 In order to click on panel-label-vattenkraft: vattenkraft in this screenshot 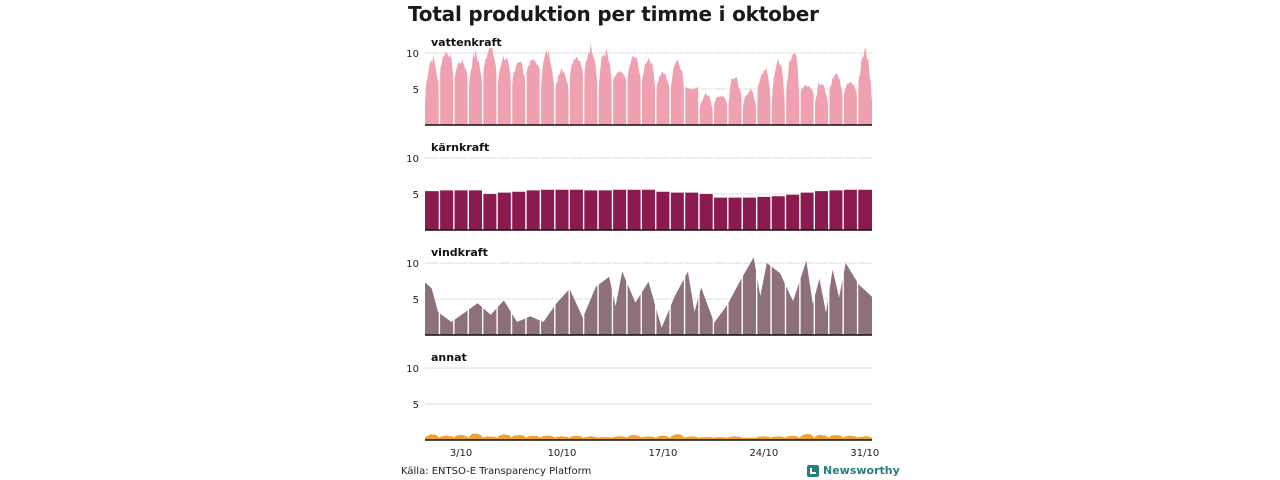, I will do `click(466, 42)`.